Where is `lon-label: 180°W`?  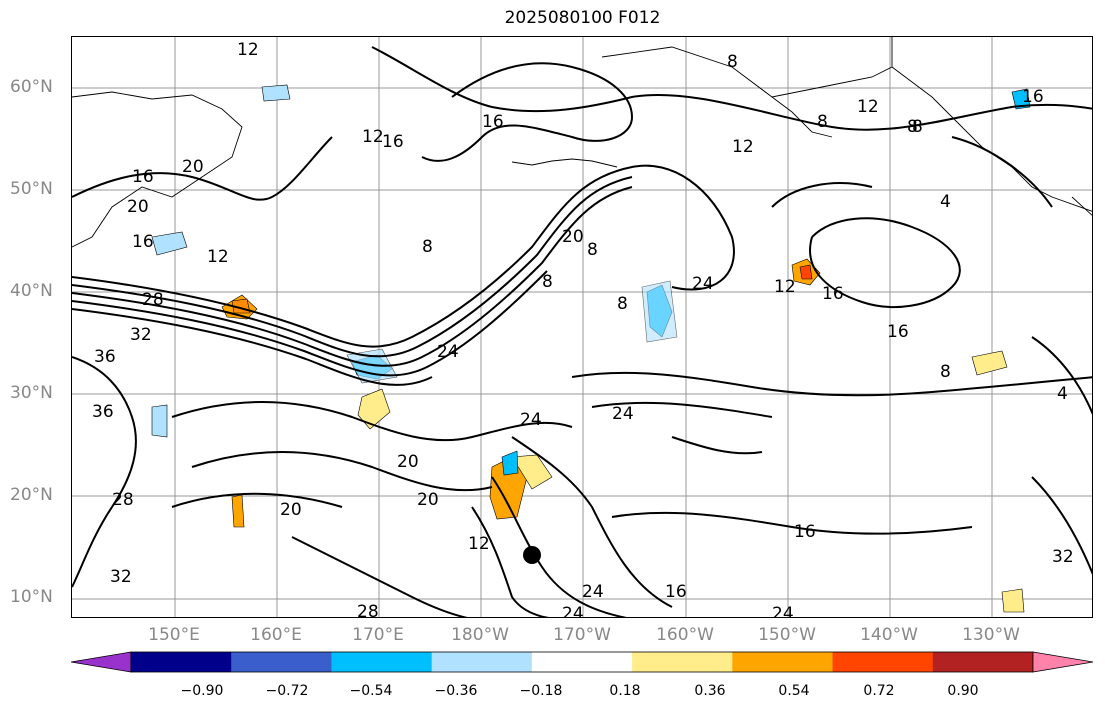
lon-label: 180°W is located at coordinates (480, 635).